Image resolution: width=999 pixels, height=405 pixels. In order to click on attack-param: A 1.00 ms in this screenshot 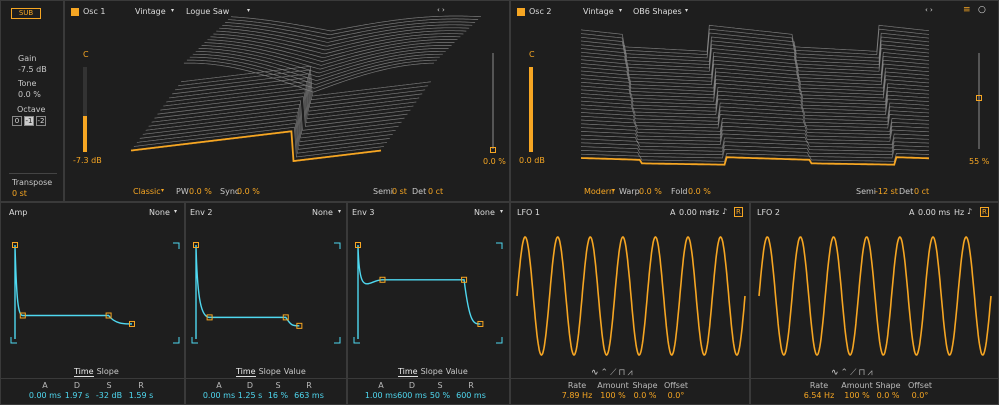, I will do `click(381, 390)`.